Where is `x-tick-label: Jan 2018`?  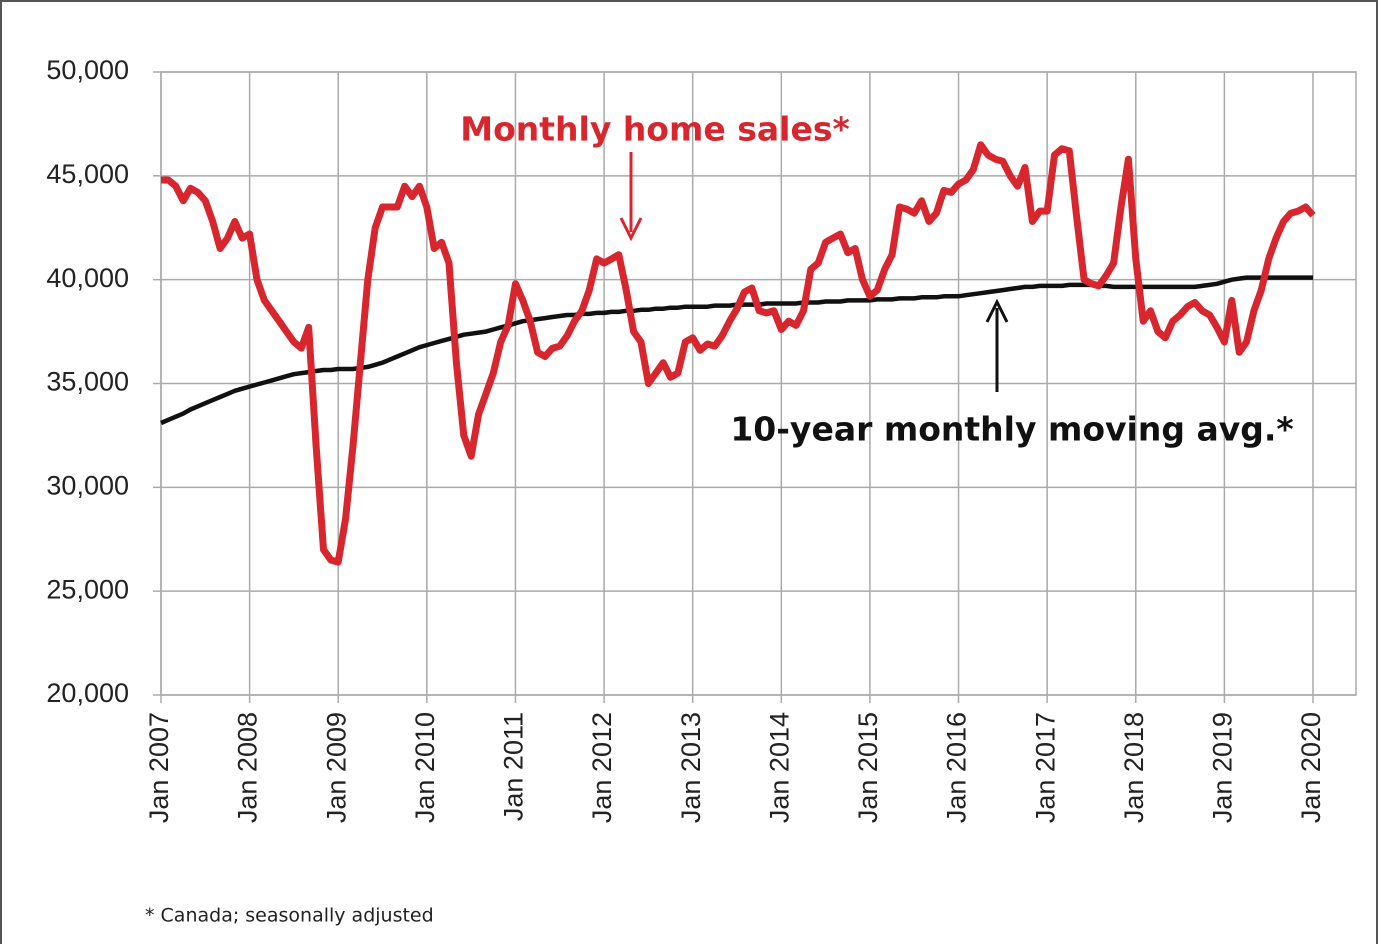 x-tick-label: Jan 2018 is located at coordinates (1134, 767).